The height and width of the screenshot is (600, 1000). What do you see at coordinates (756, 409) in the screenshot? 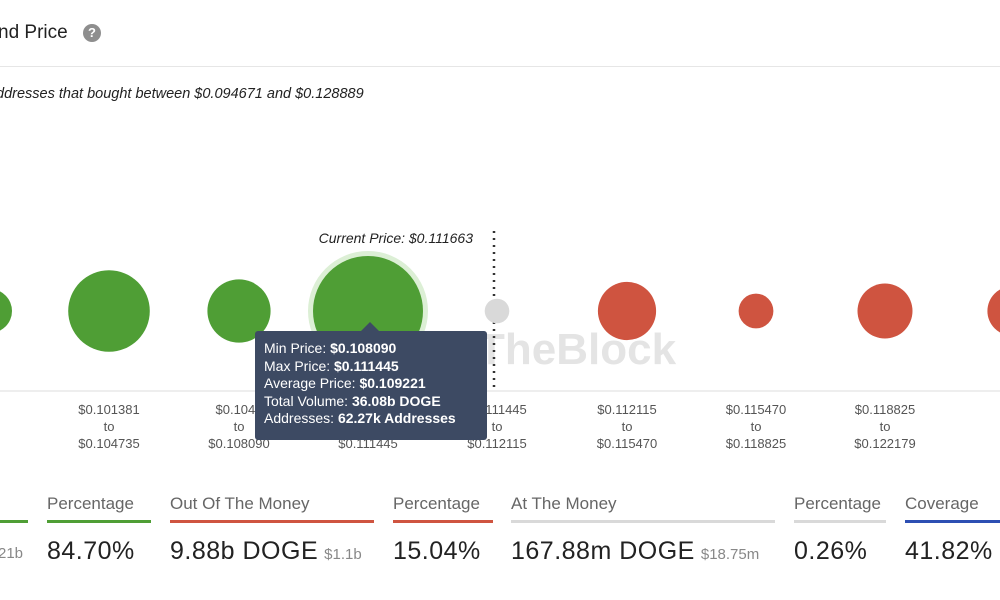
I see `tick-from-7: $0.115470` at bounding box center [756, 409].